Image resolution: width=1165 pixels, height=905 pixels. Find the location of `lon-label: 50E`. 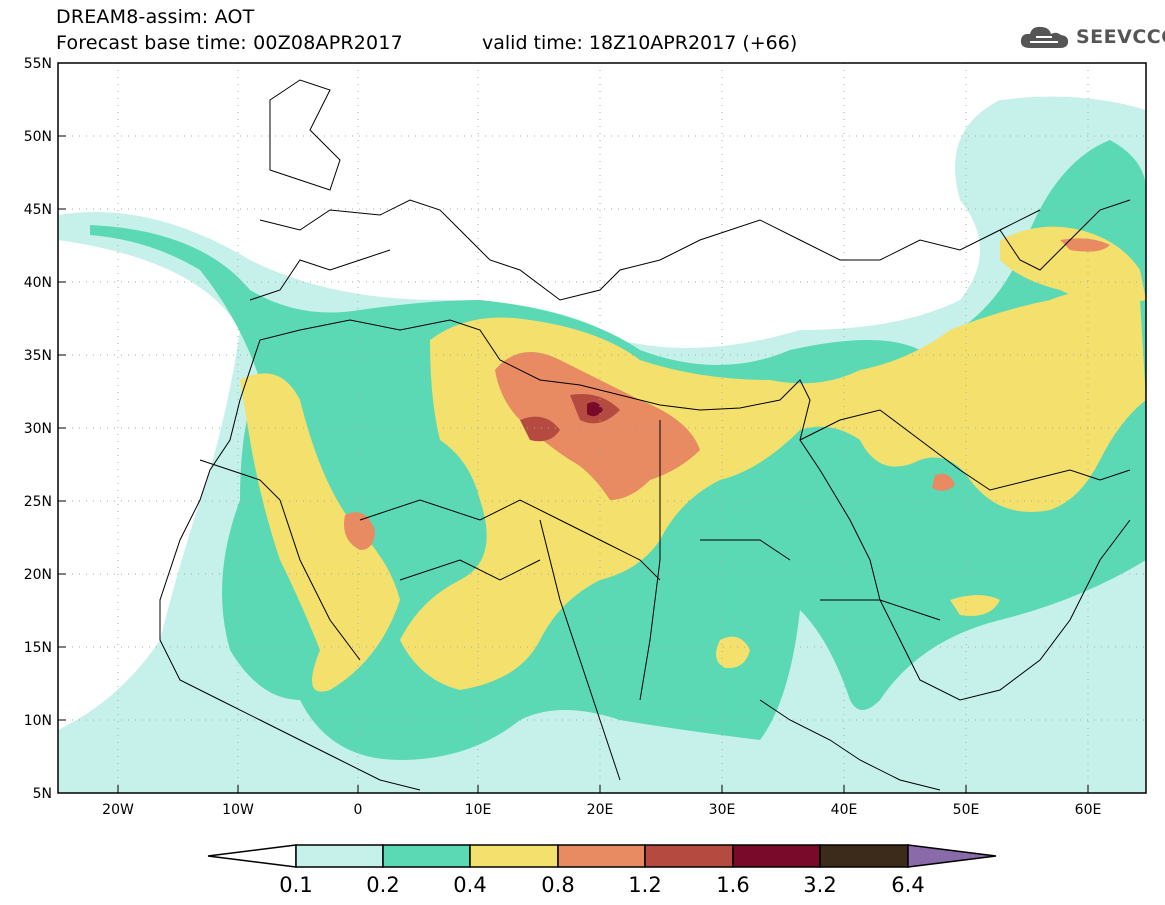

lon-label: 50E is located at coordinates (966, 810).